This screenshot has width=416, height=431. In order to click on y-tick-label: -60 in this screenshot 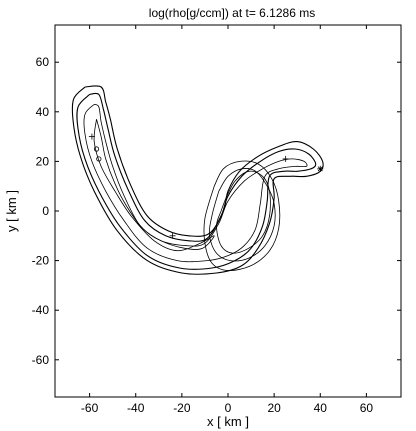, I will do `click(41, 360)`.